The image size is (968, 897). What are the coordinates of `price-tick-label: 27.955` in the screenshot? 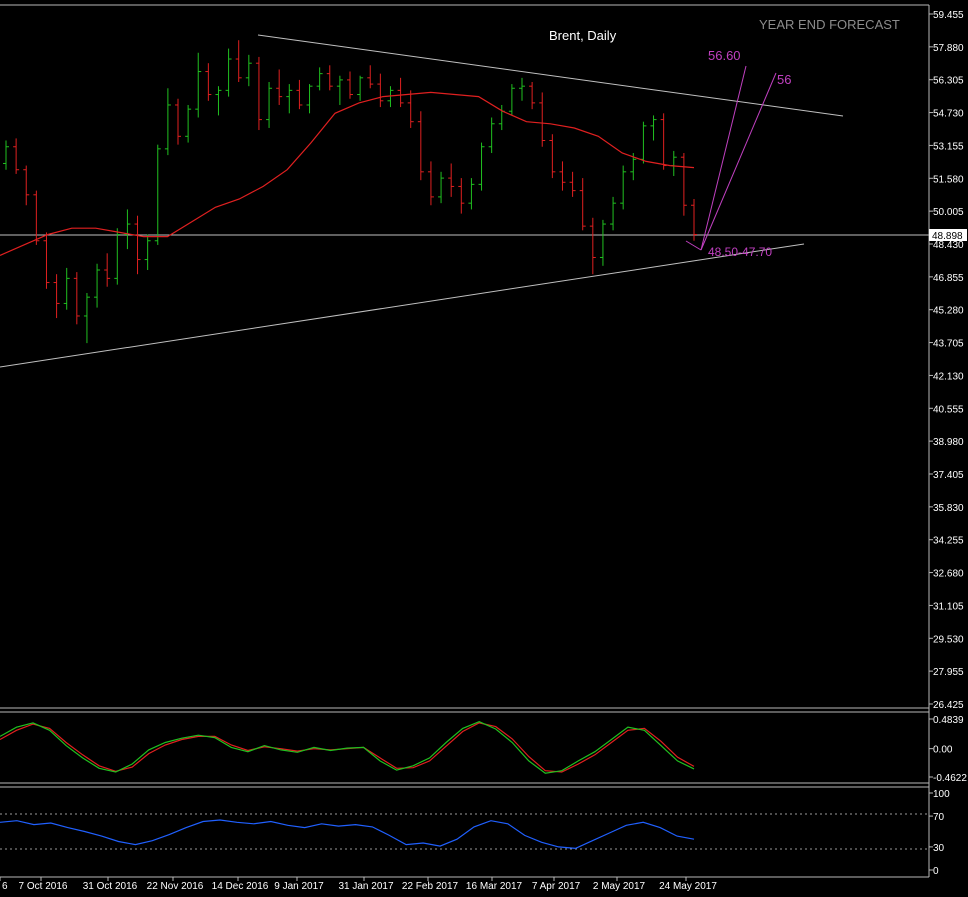 It's located at (948, 672).